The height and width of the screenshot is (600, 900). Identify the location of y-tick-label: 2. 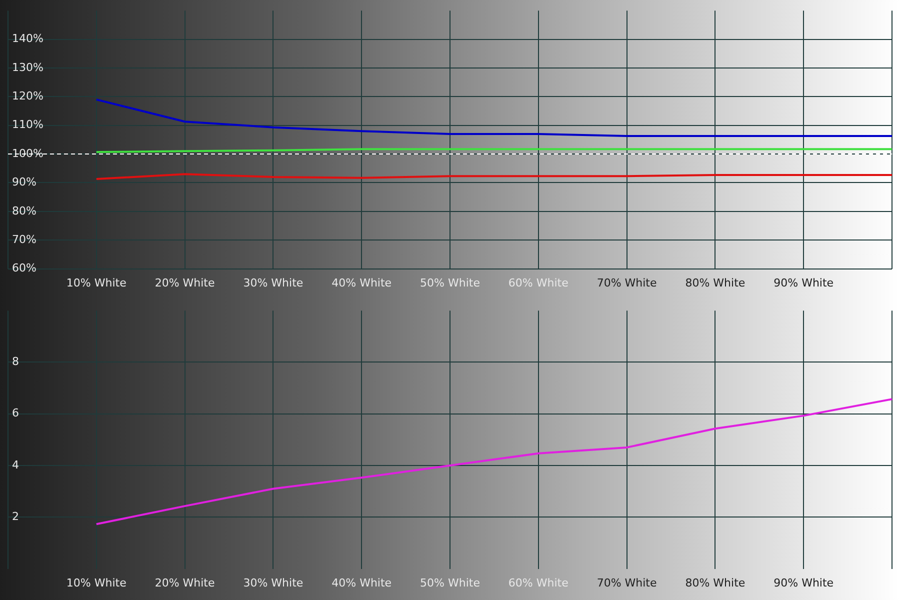
(15, 517).